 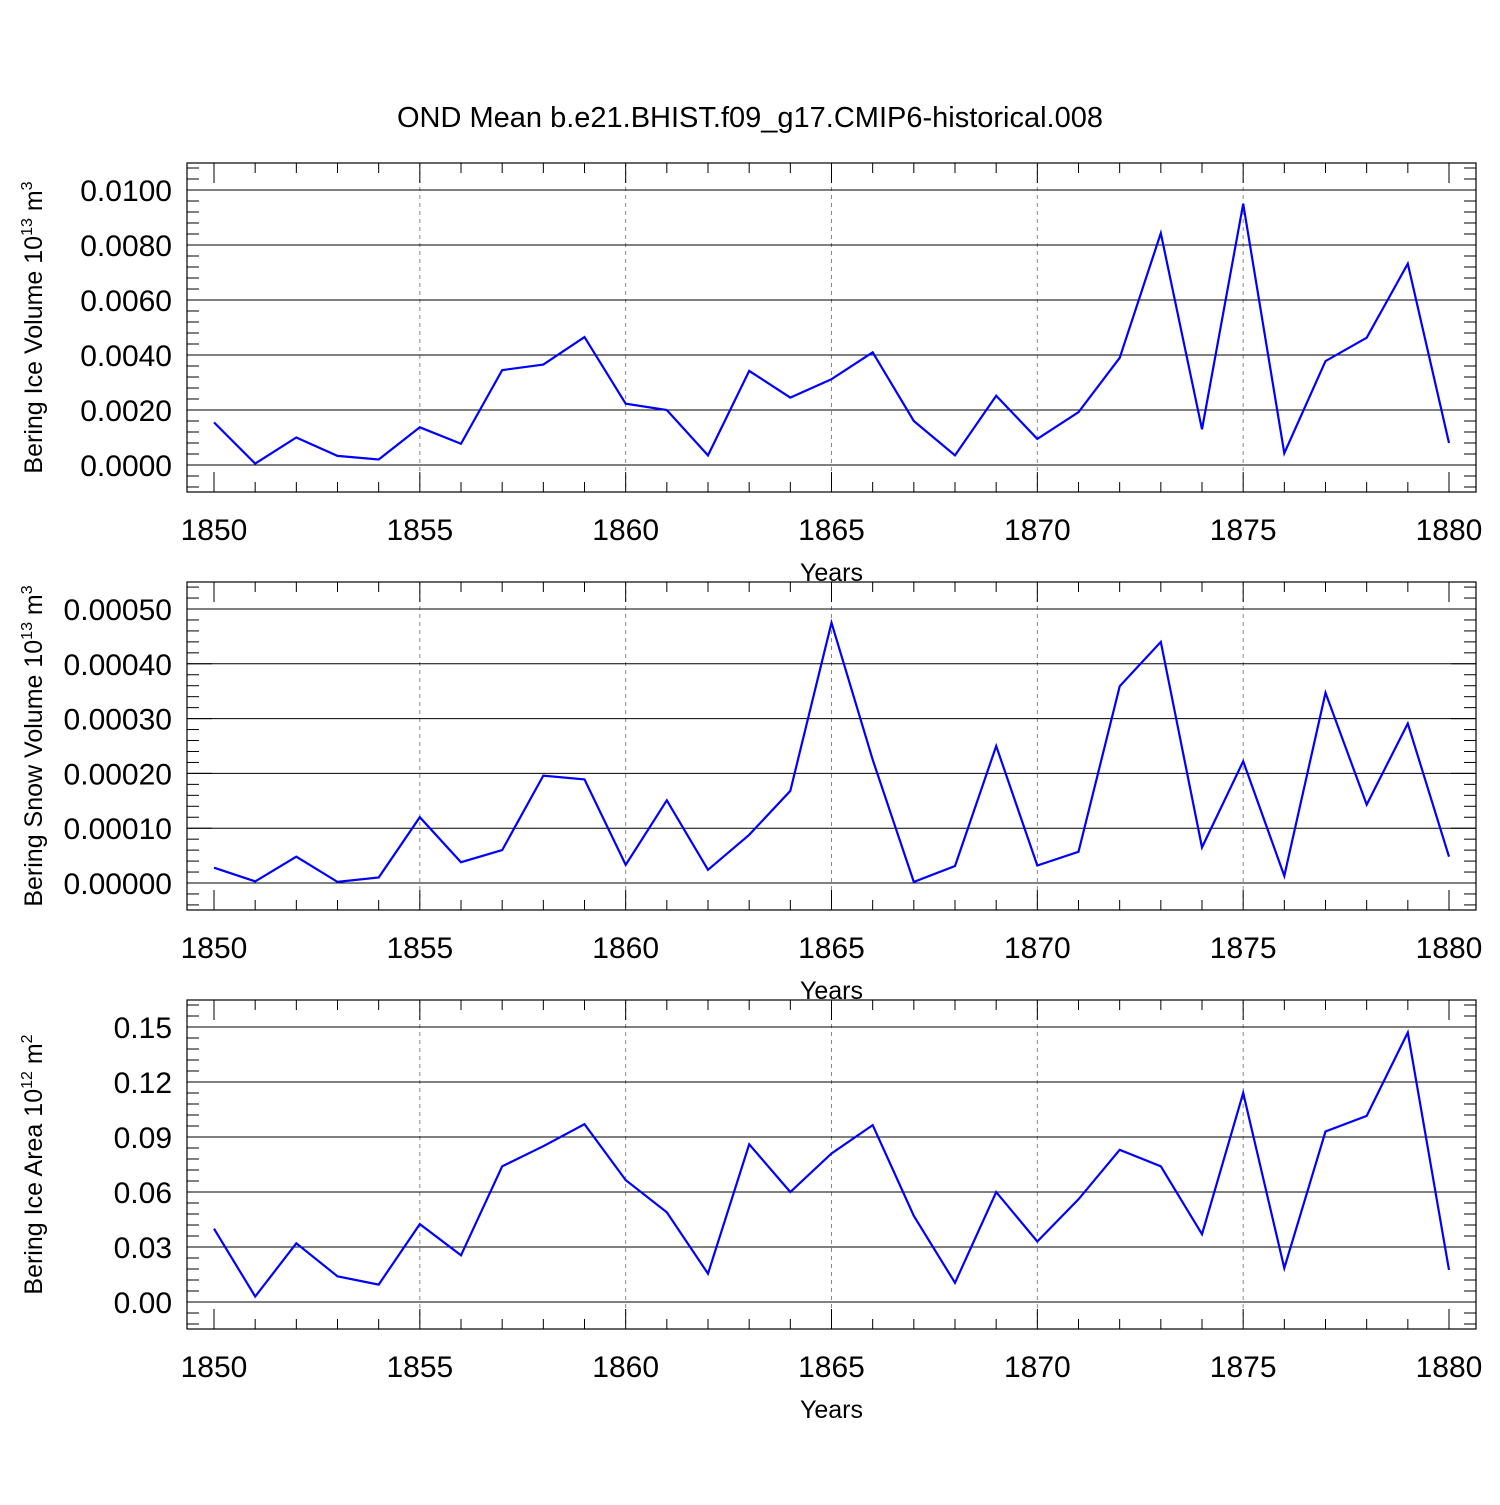 I want to click on y-axis-title-text: Bering Ice Area 10, so click(x=34, y=1192).